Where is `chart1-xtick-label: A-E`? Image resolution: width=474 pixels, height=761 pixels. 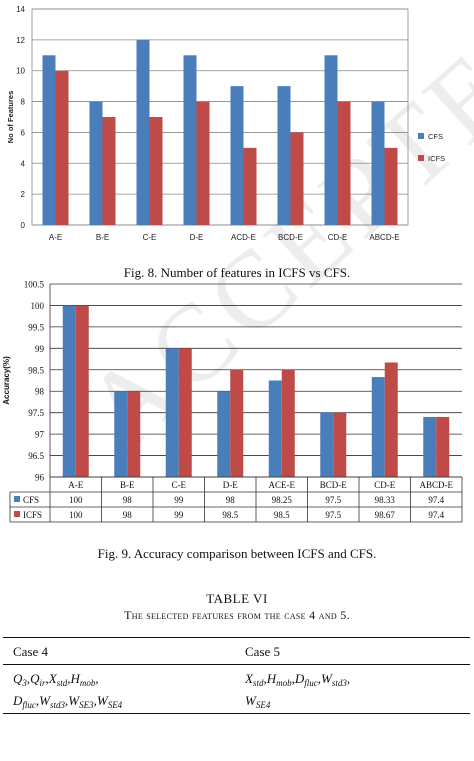 chart1-xtick-label: A-E is located at coordinates (55, 237).